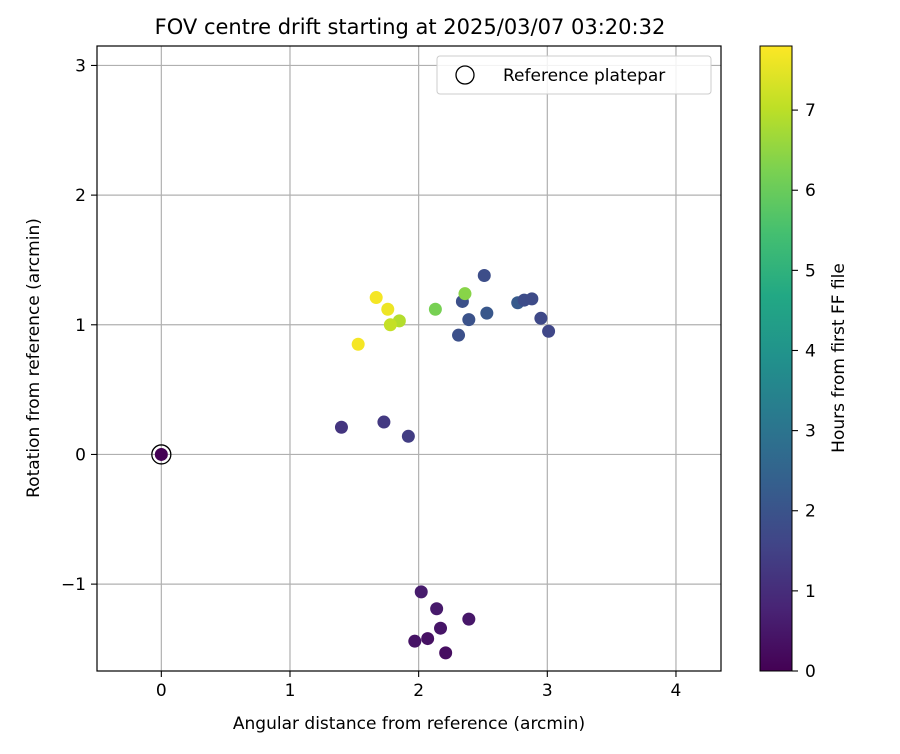 This screenshot has width=900, height=754. I want to click on reference-layer, so click(161, 454).